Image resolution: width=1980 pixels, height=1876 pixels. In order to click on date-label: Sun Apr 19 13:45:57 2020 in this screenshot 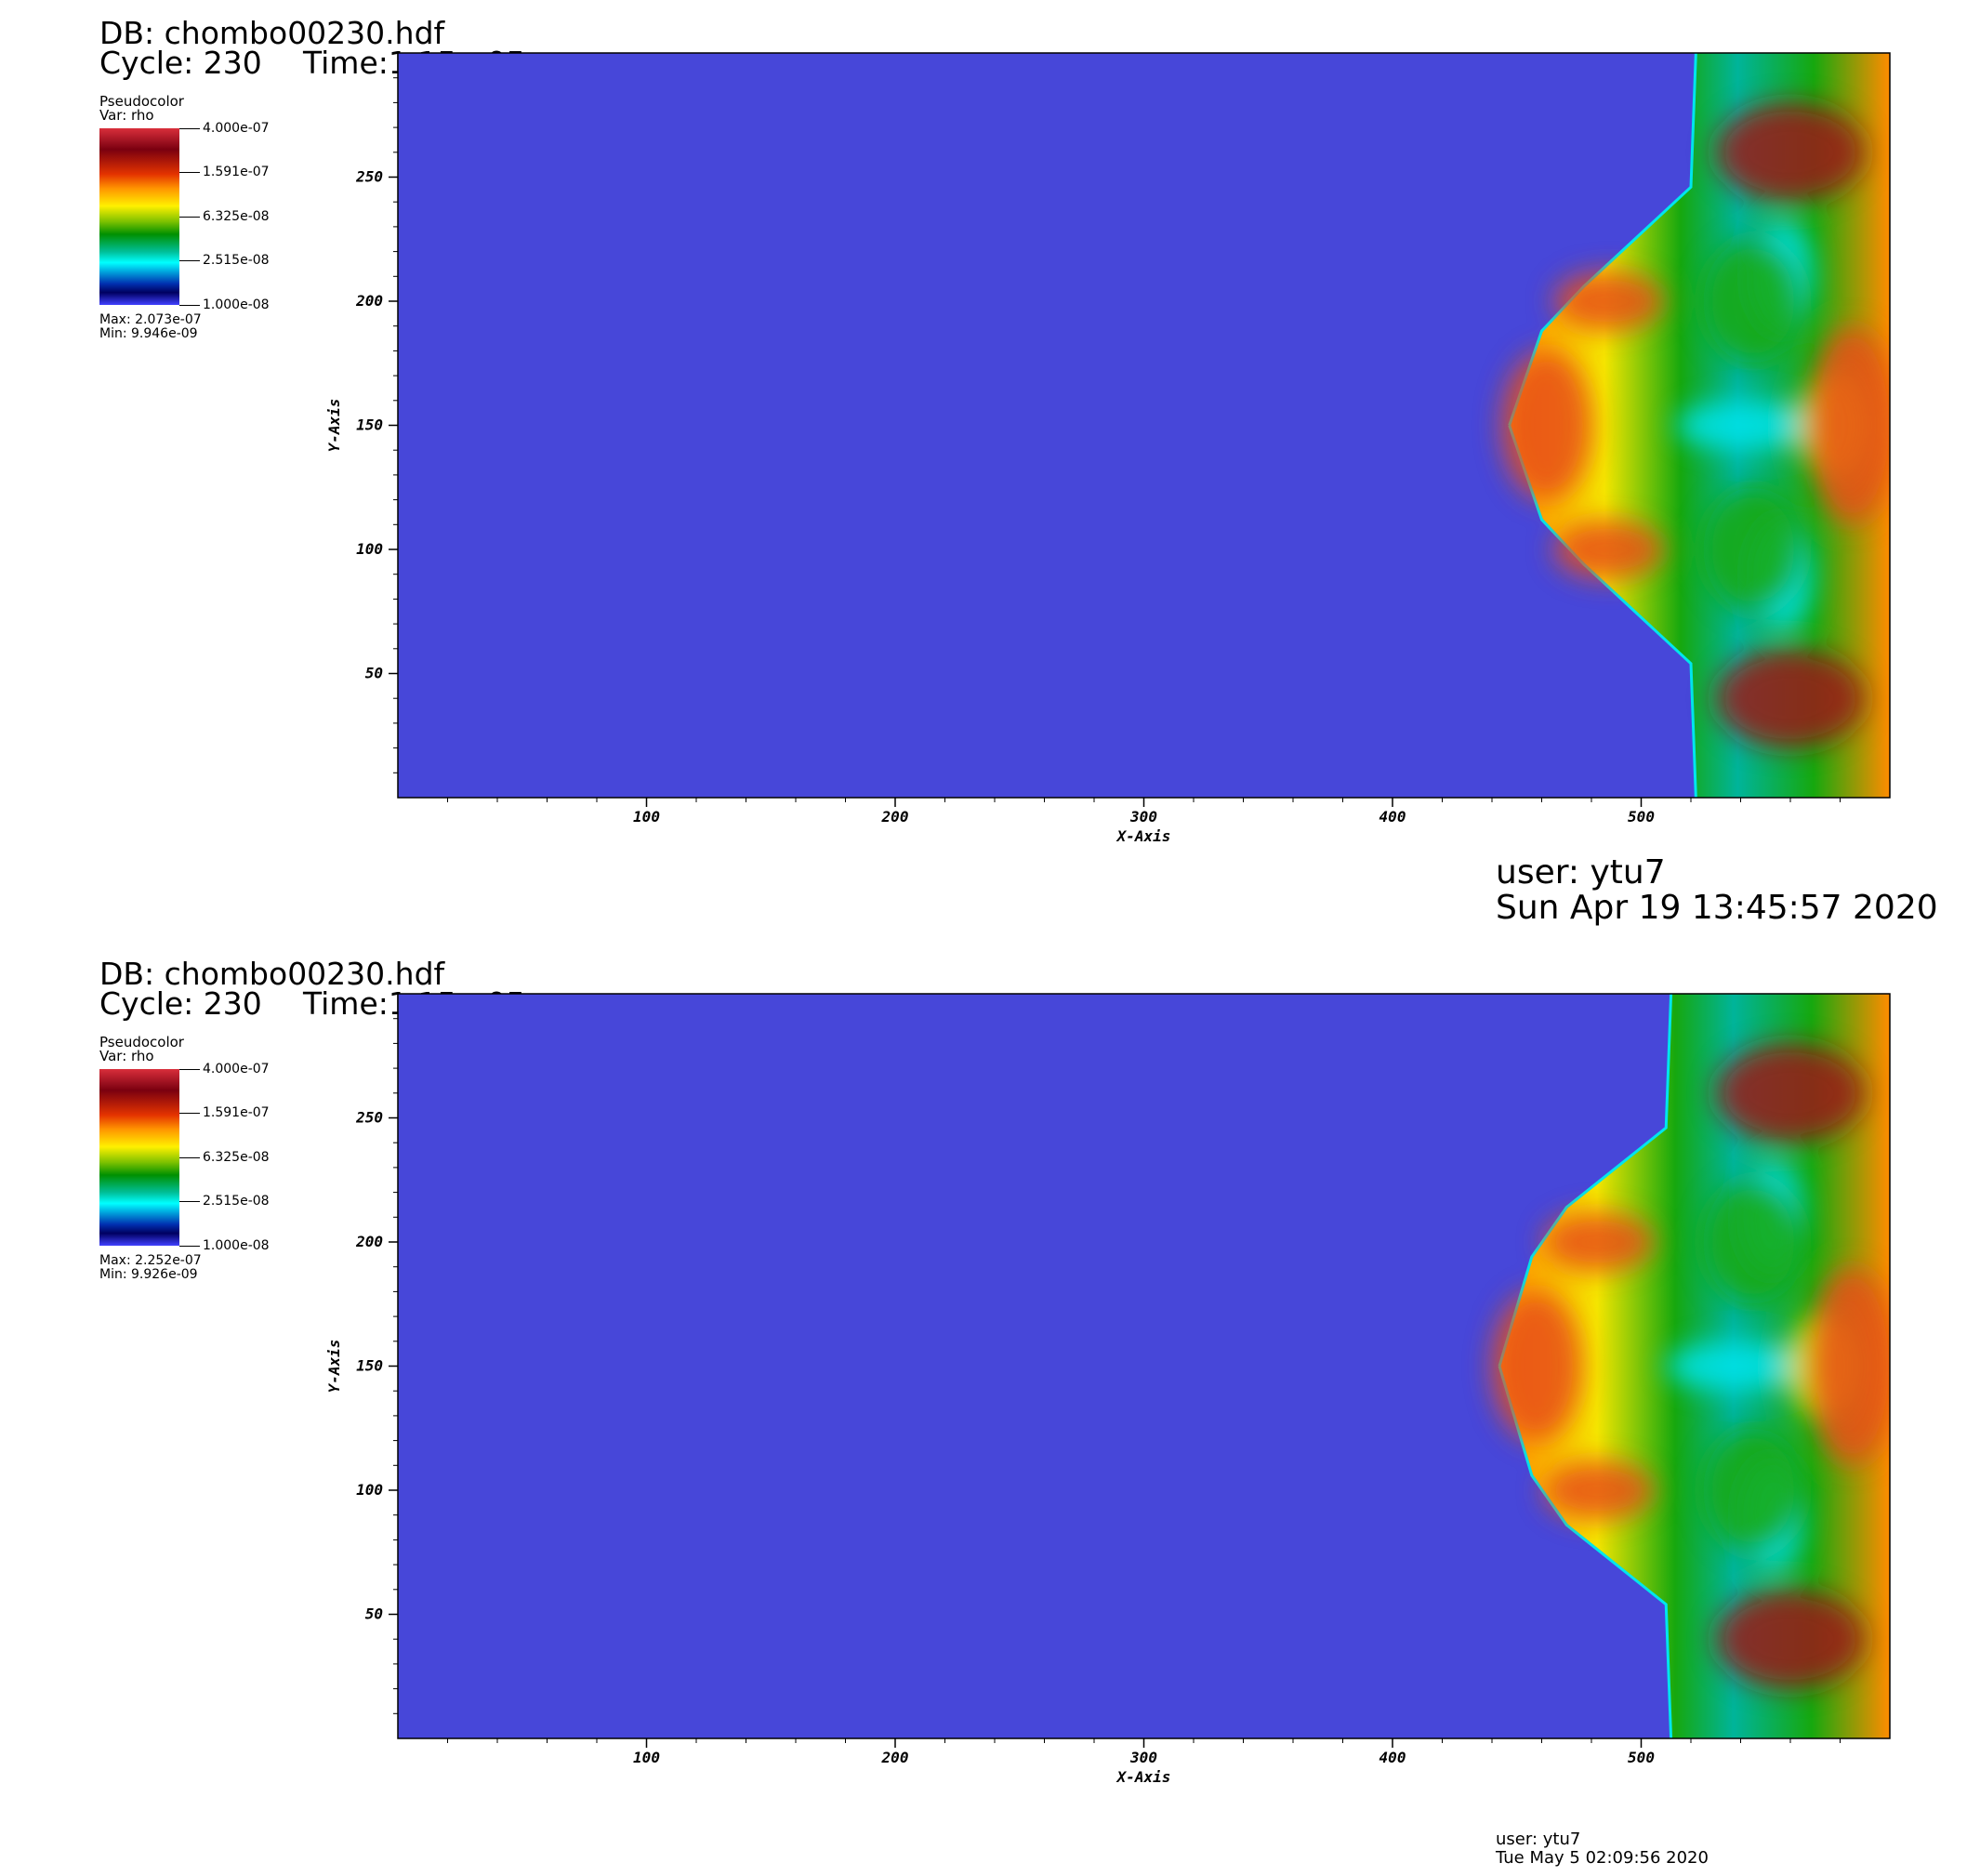, I will do `click(1717, 908)`.